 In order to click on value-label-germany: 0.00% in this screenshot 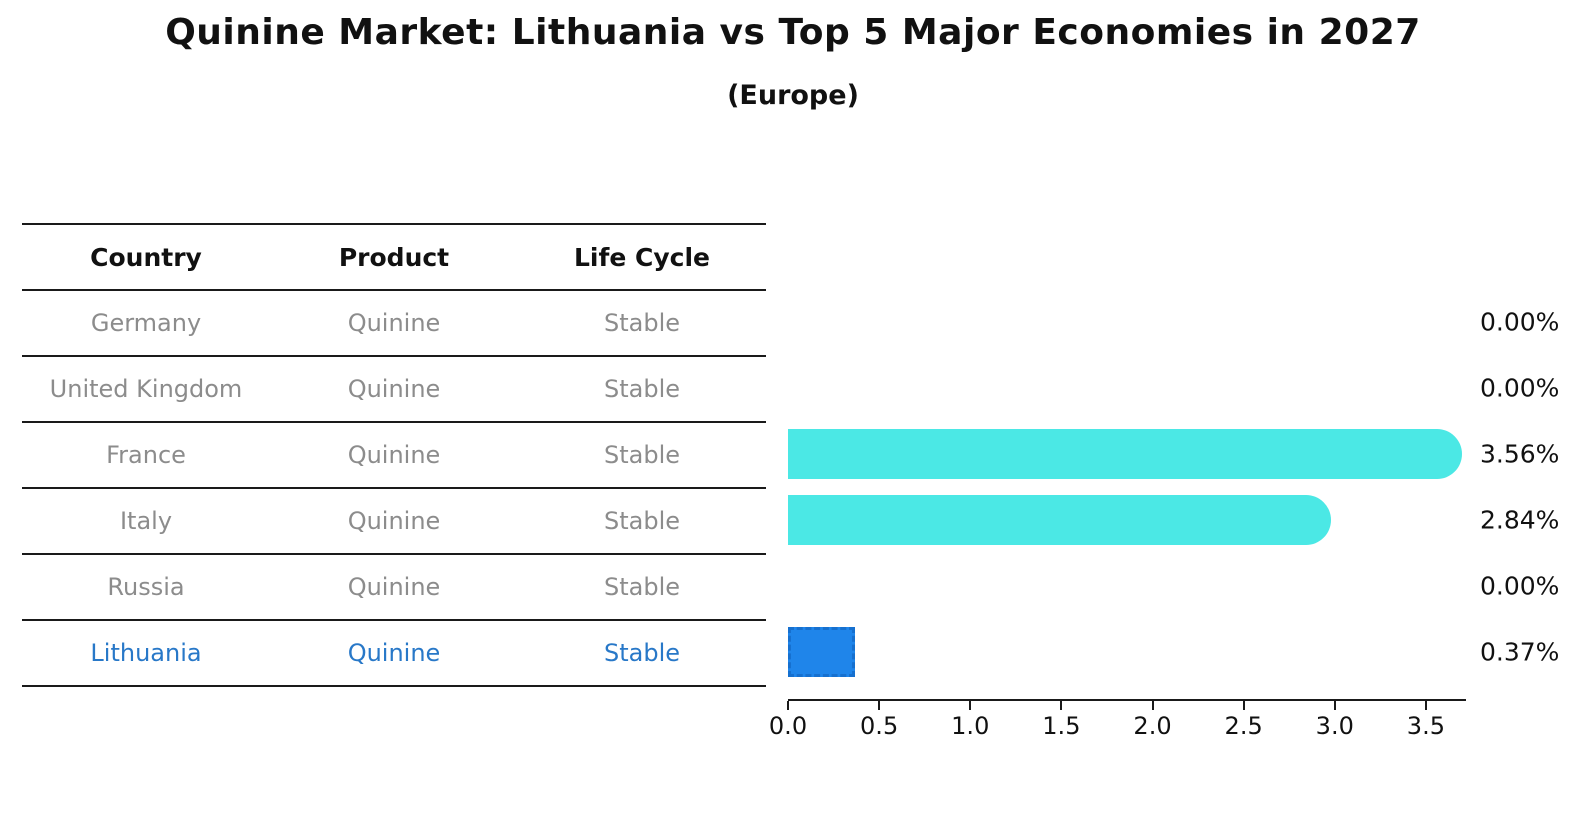, I will do `click(1520, 322)`.